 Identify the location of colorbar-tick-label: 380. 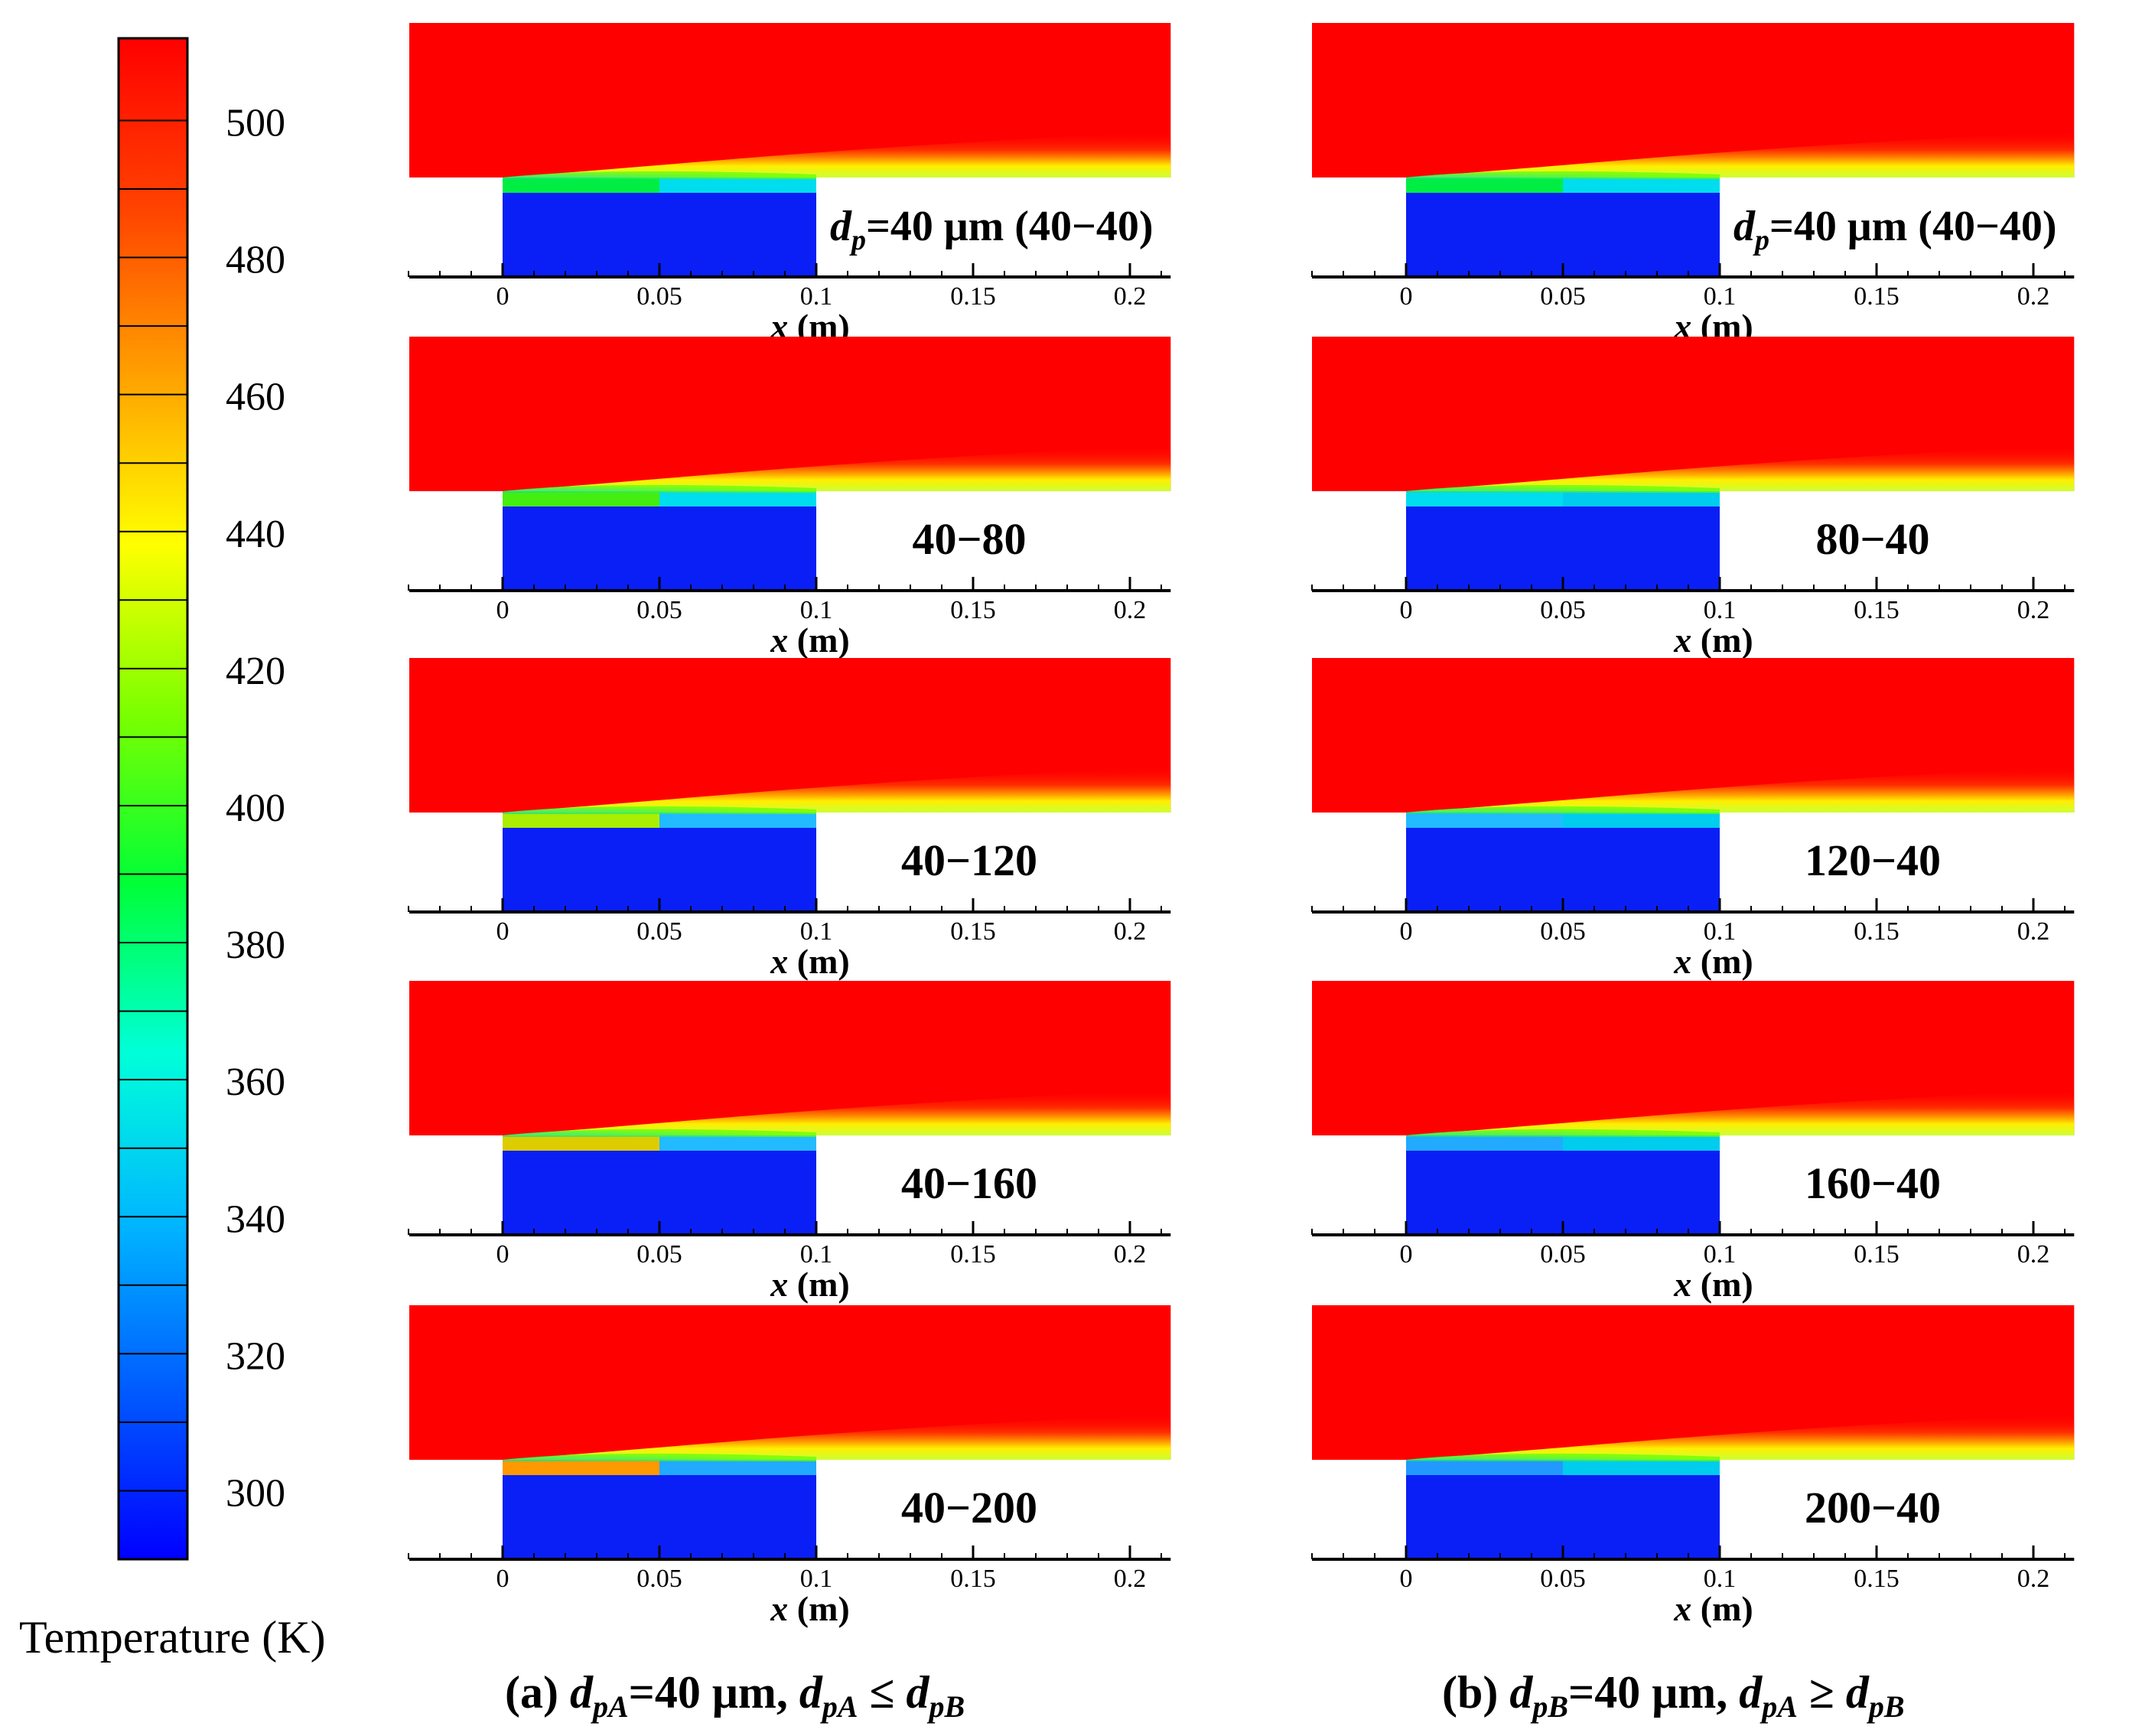
(256, 945).